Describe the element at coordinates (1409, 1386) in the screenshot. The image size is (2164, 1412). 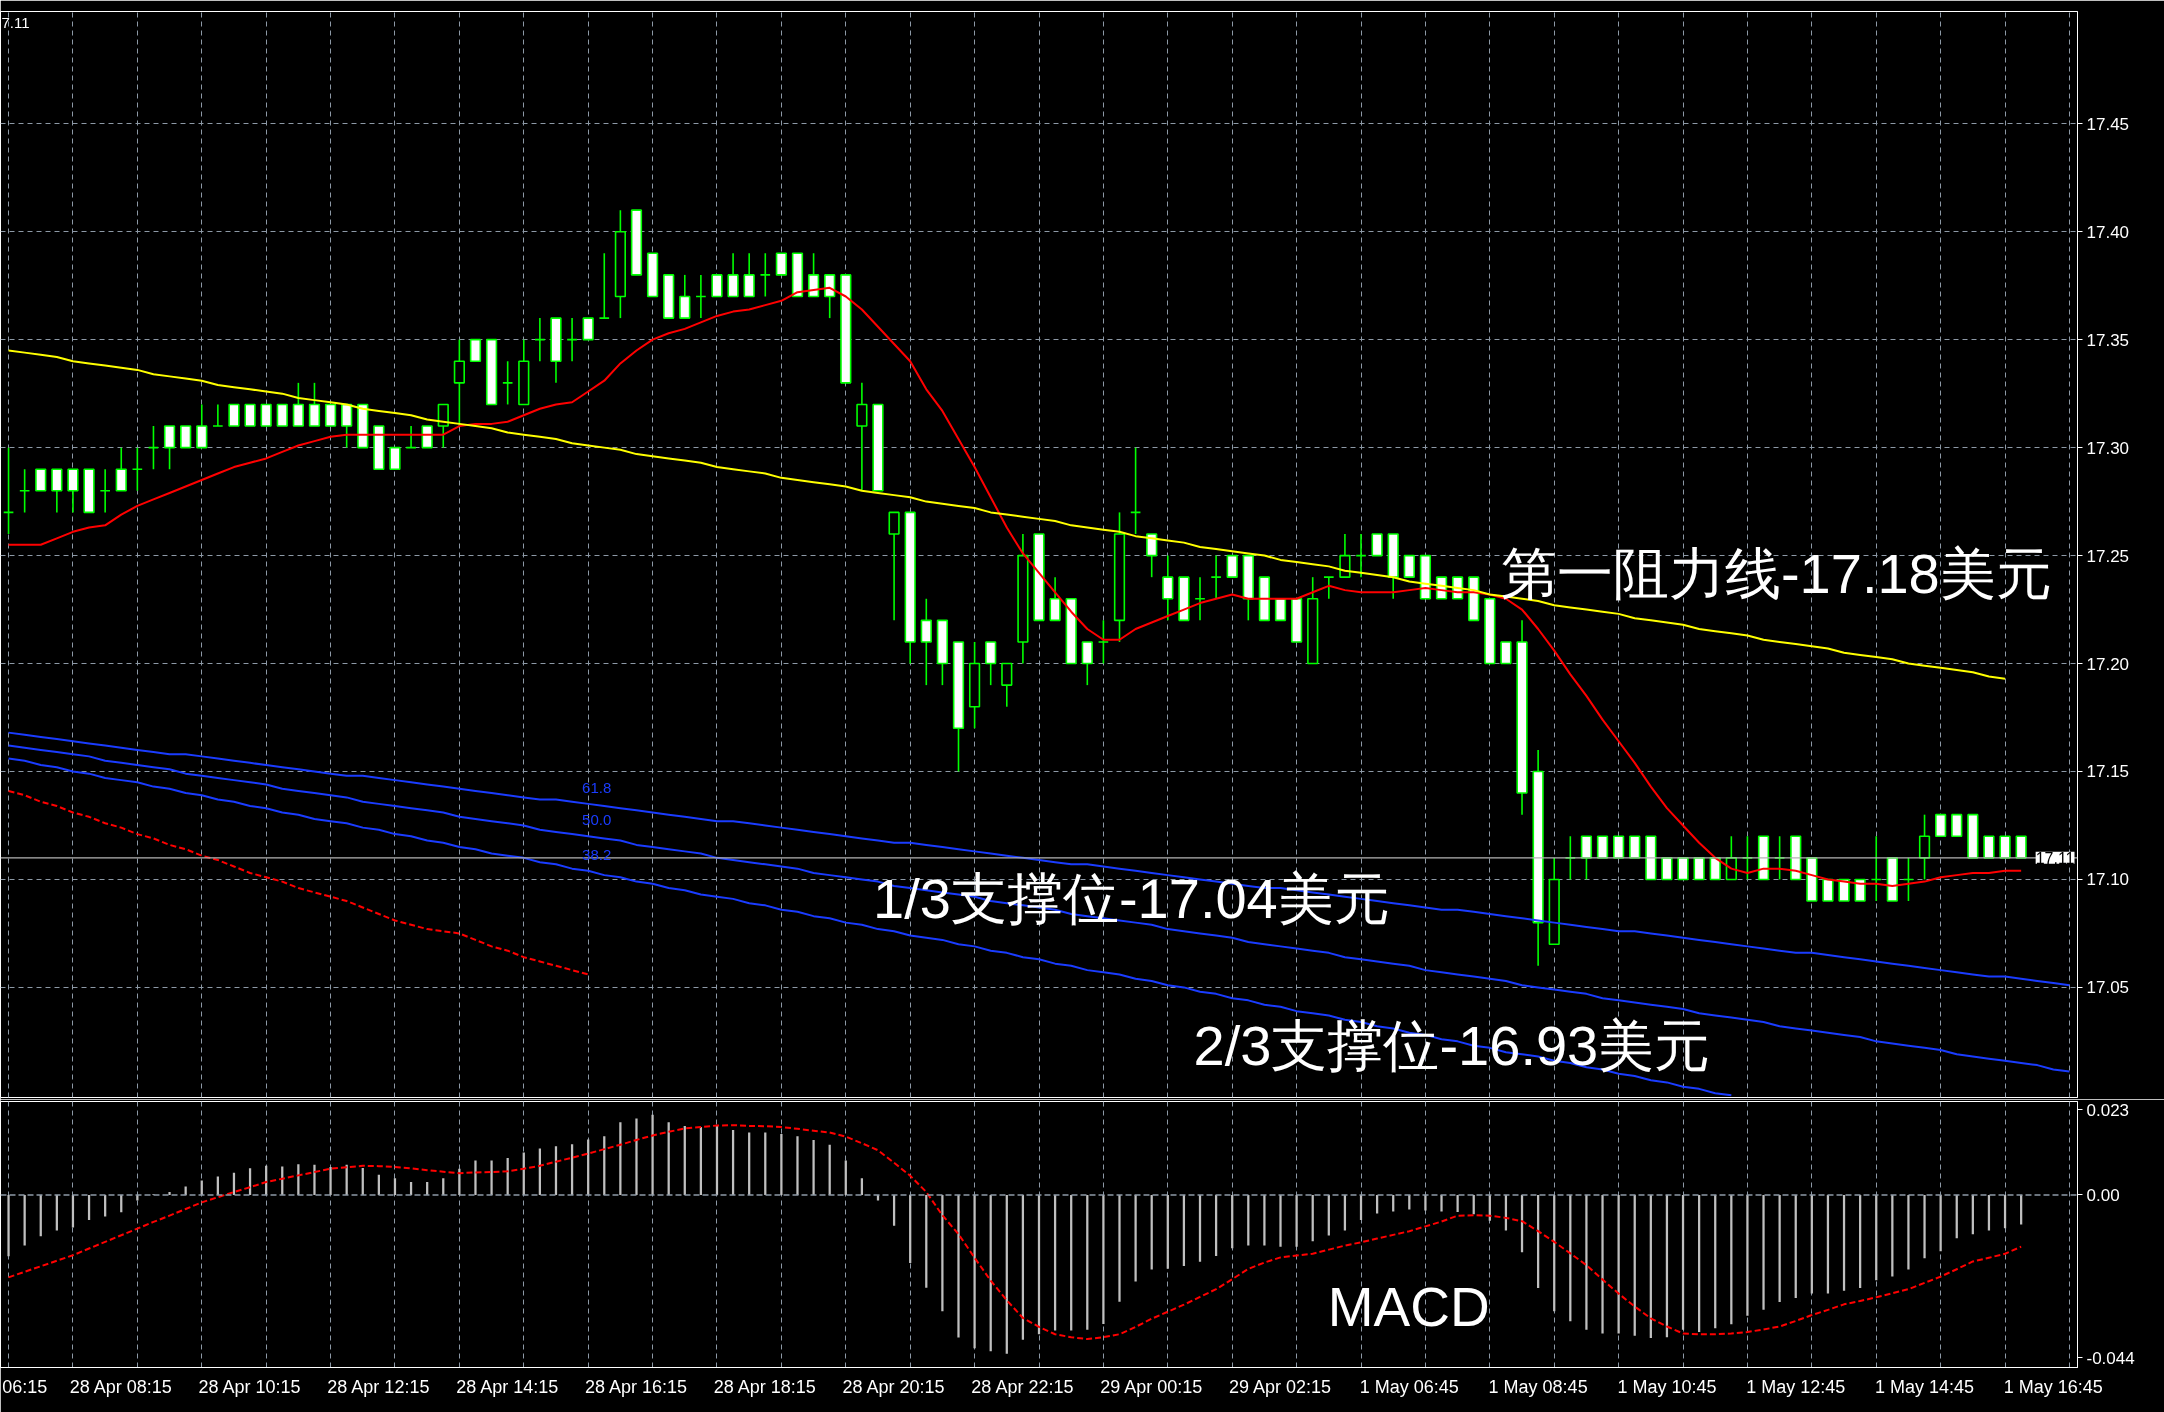
I see `x-tick-label: 1 May 06:45` at that location.